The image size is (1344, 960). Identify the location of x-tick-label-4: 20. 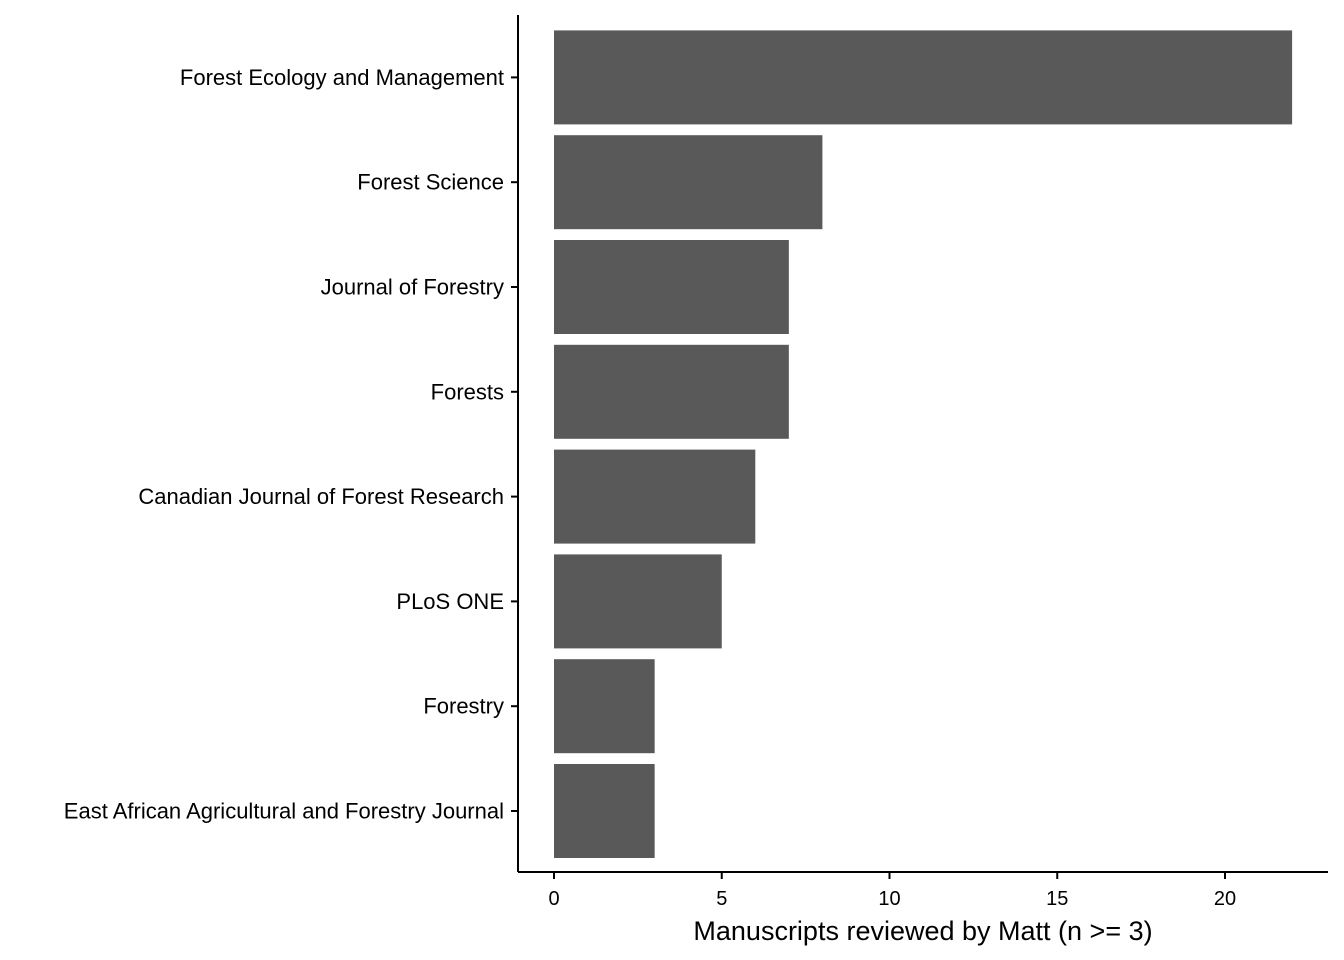
(1225, 899).